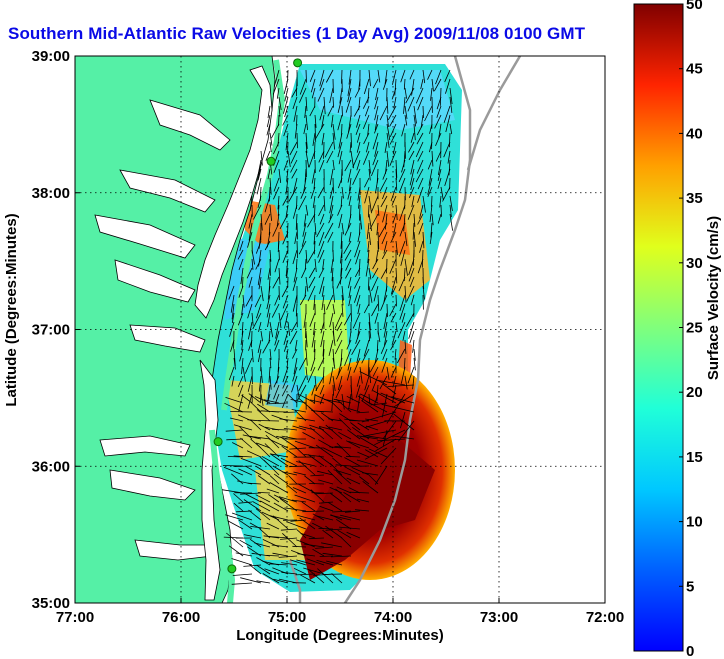 The image size is (724, 659). I want to click on x-tick-label: 73:00, so click(499, 617).